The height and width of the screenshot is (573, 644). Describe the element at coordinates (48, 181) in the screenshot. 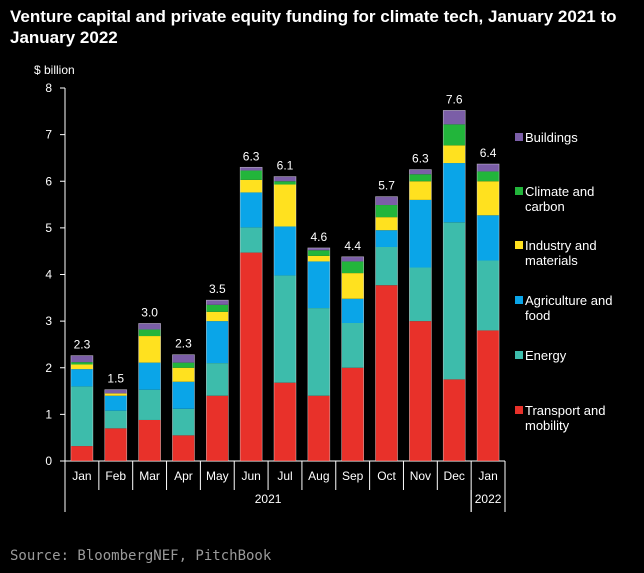

I see `y-tick-label: 6` at that location.